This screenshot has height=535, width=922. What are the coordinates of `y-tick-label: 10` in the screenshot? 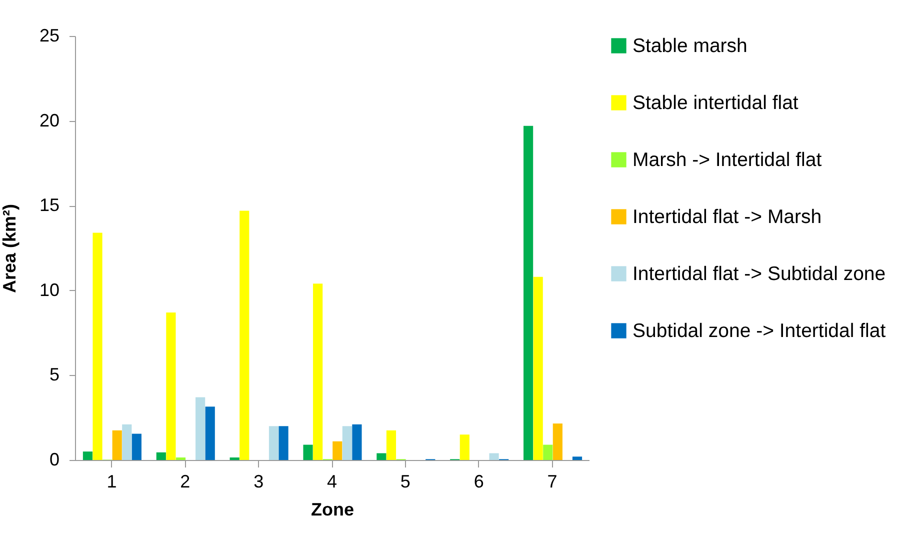 It's located at (49, 290).